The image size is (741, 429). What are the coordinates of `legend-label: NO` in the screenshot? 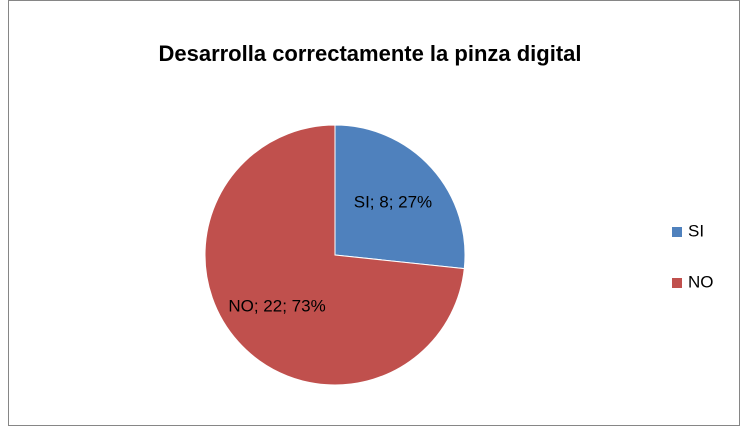 It's located at (701, 281).